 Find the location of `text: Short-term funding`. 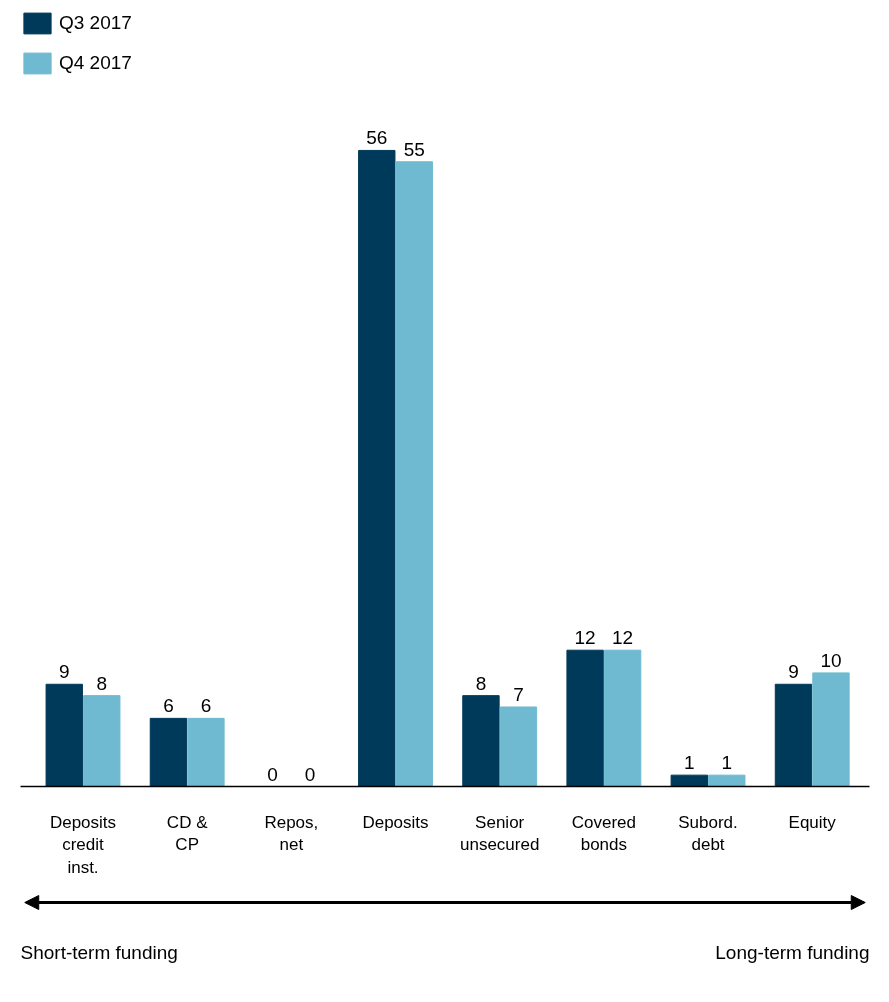

text: Short-term funding is located at coordinates (99, 952).